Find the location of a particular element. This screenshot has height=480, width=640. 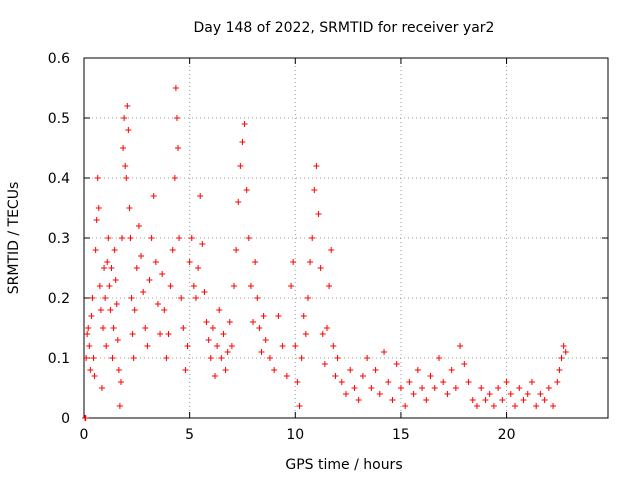

y-tick-label: 0.1 is located at coordinates (59, 359).